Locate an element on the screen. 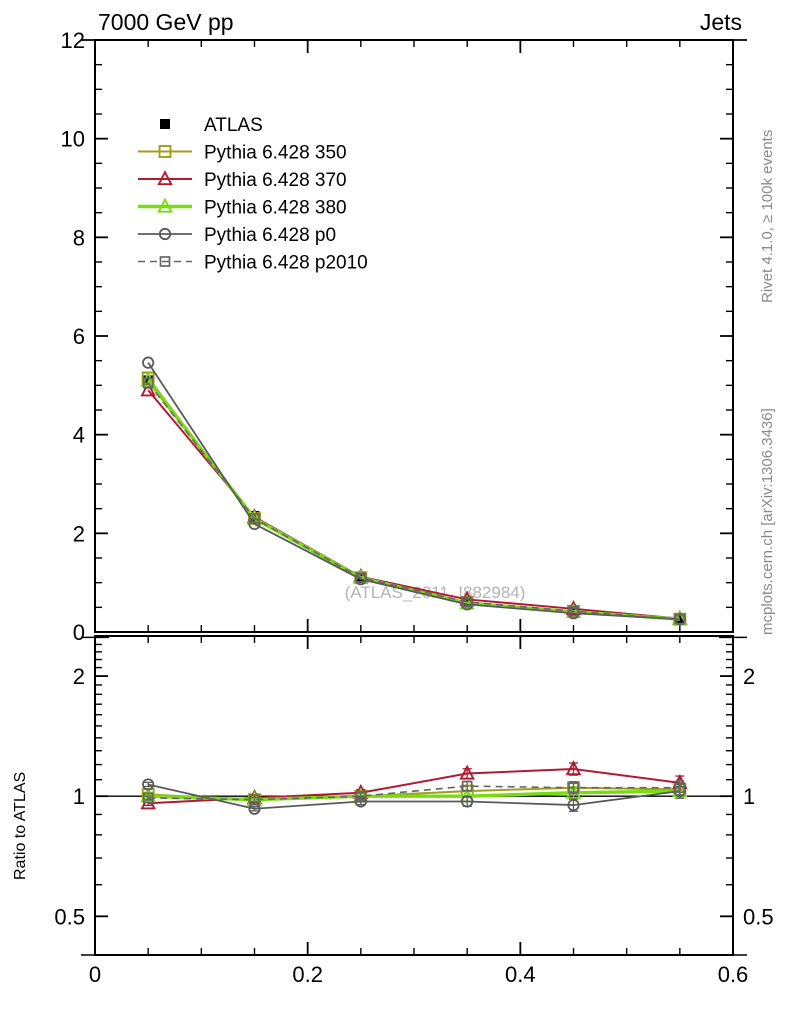 The height and width of the screenshot is (1024, 786). main-y-labels: 0 2 4 6 8 10 12 is located at coordinates (73, 336).